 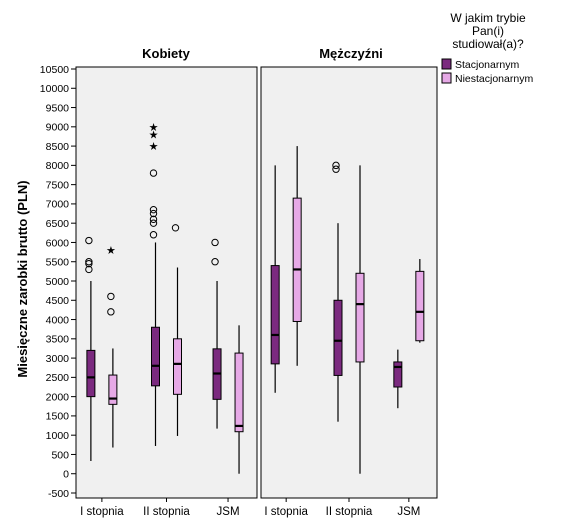 I want to click on box-kobiety-i-stopnia-niestacjonarnym, so click(x=113, y=389).